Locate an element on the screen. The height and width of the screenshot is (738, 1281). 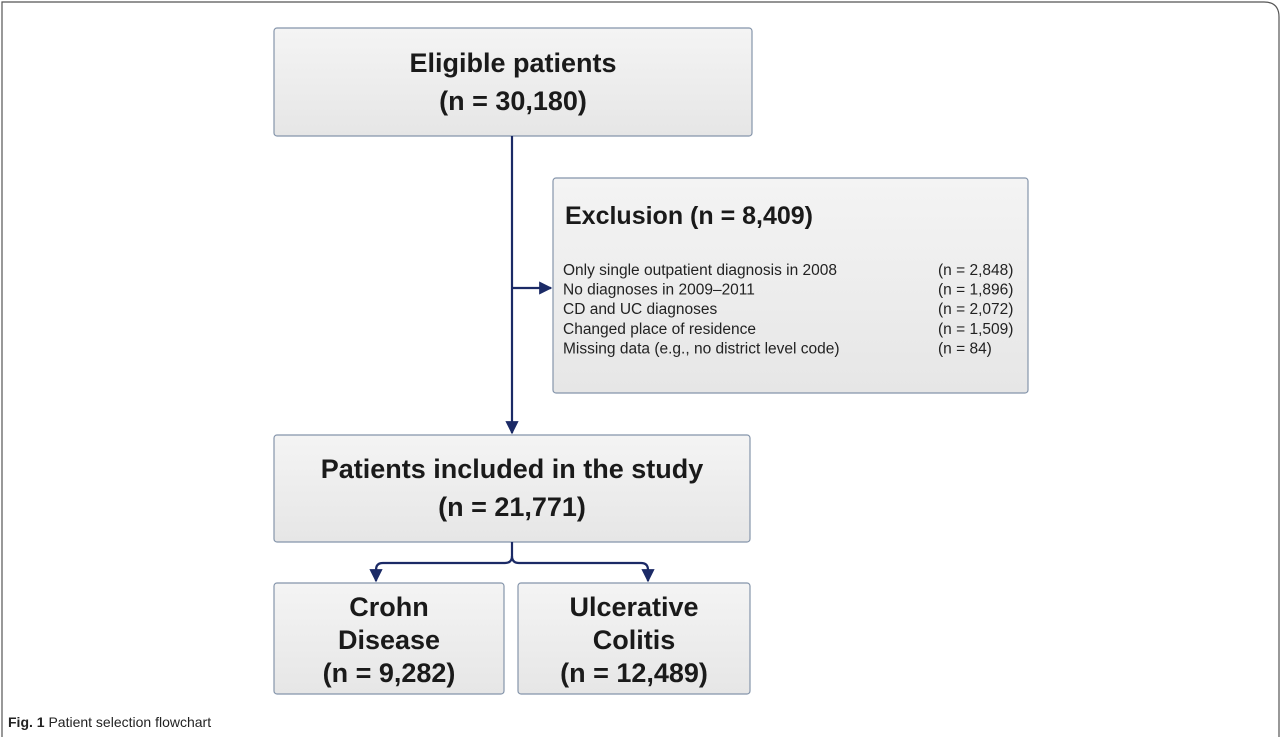
exclusion-reason: No diagnoses in 2009–2011 is located at coordinates (659, 290).